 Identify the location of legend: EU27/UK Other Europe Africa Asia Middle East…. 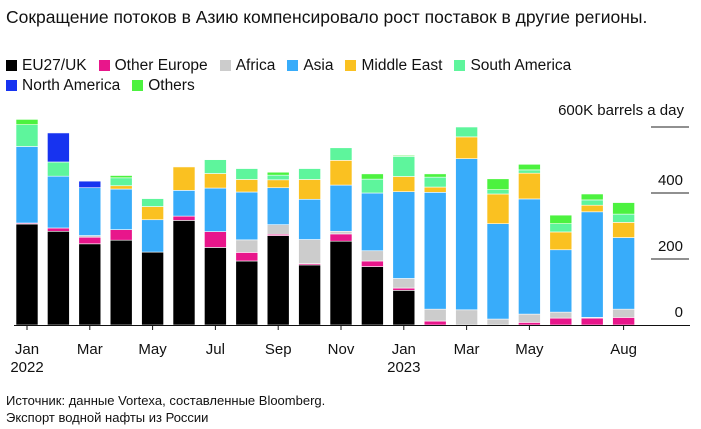
(351, 76).